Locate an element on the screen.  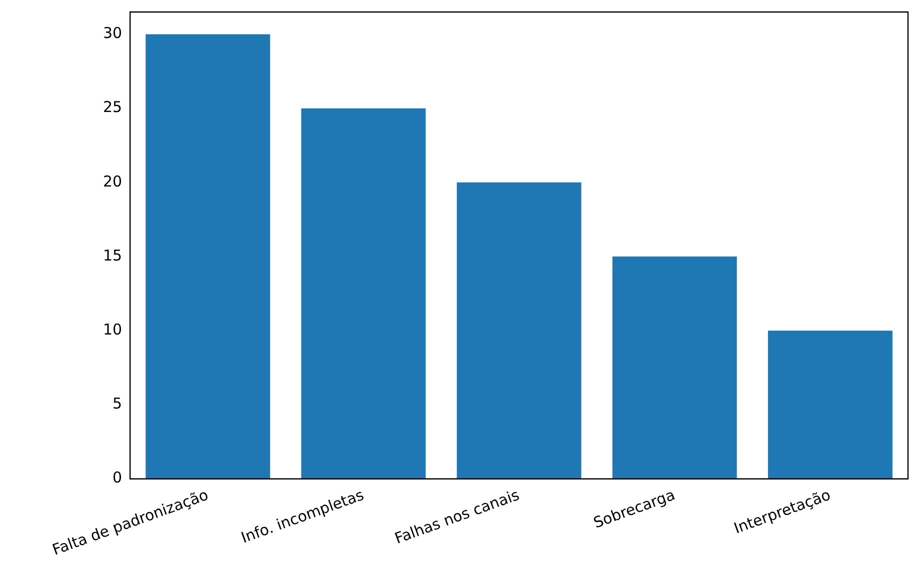
x-tick-label: Falhas nos canais is located at coordinates (457, 517).